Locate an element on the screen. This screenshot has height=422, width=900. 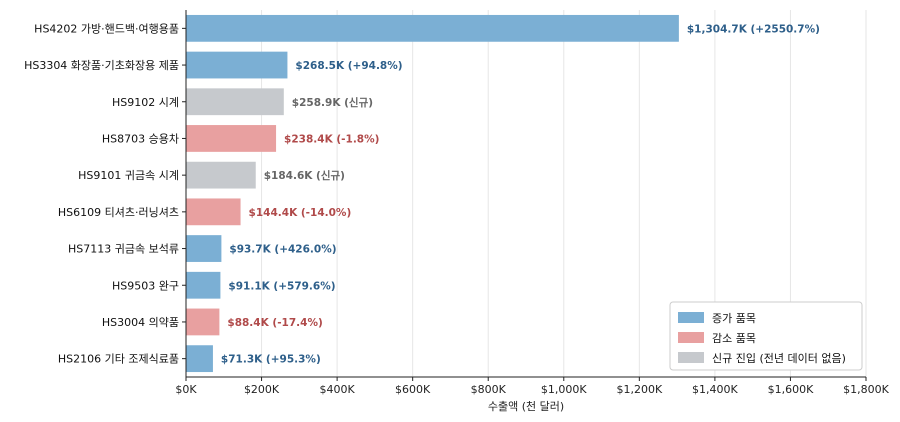
category-label: HS9102 시계 is located at coordinates (145, 102).